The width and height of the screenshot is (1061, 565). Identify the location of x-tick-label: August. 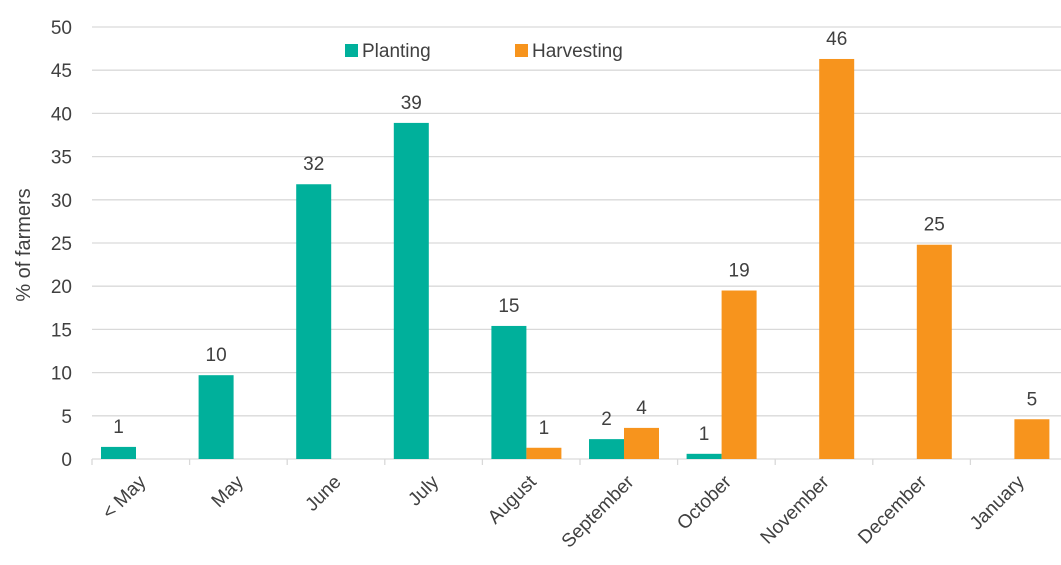
(512, 499).